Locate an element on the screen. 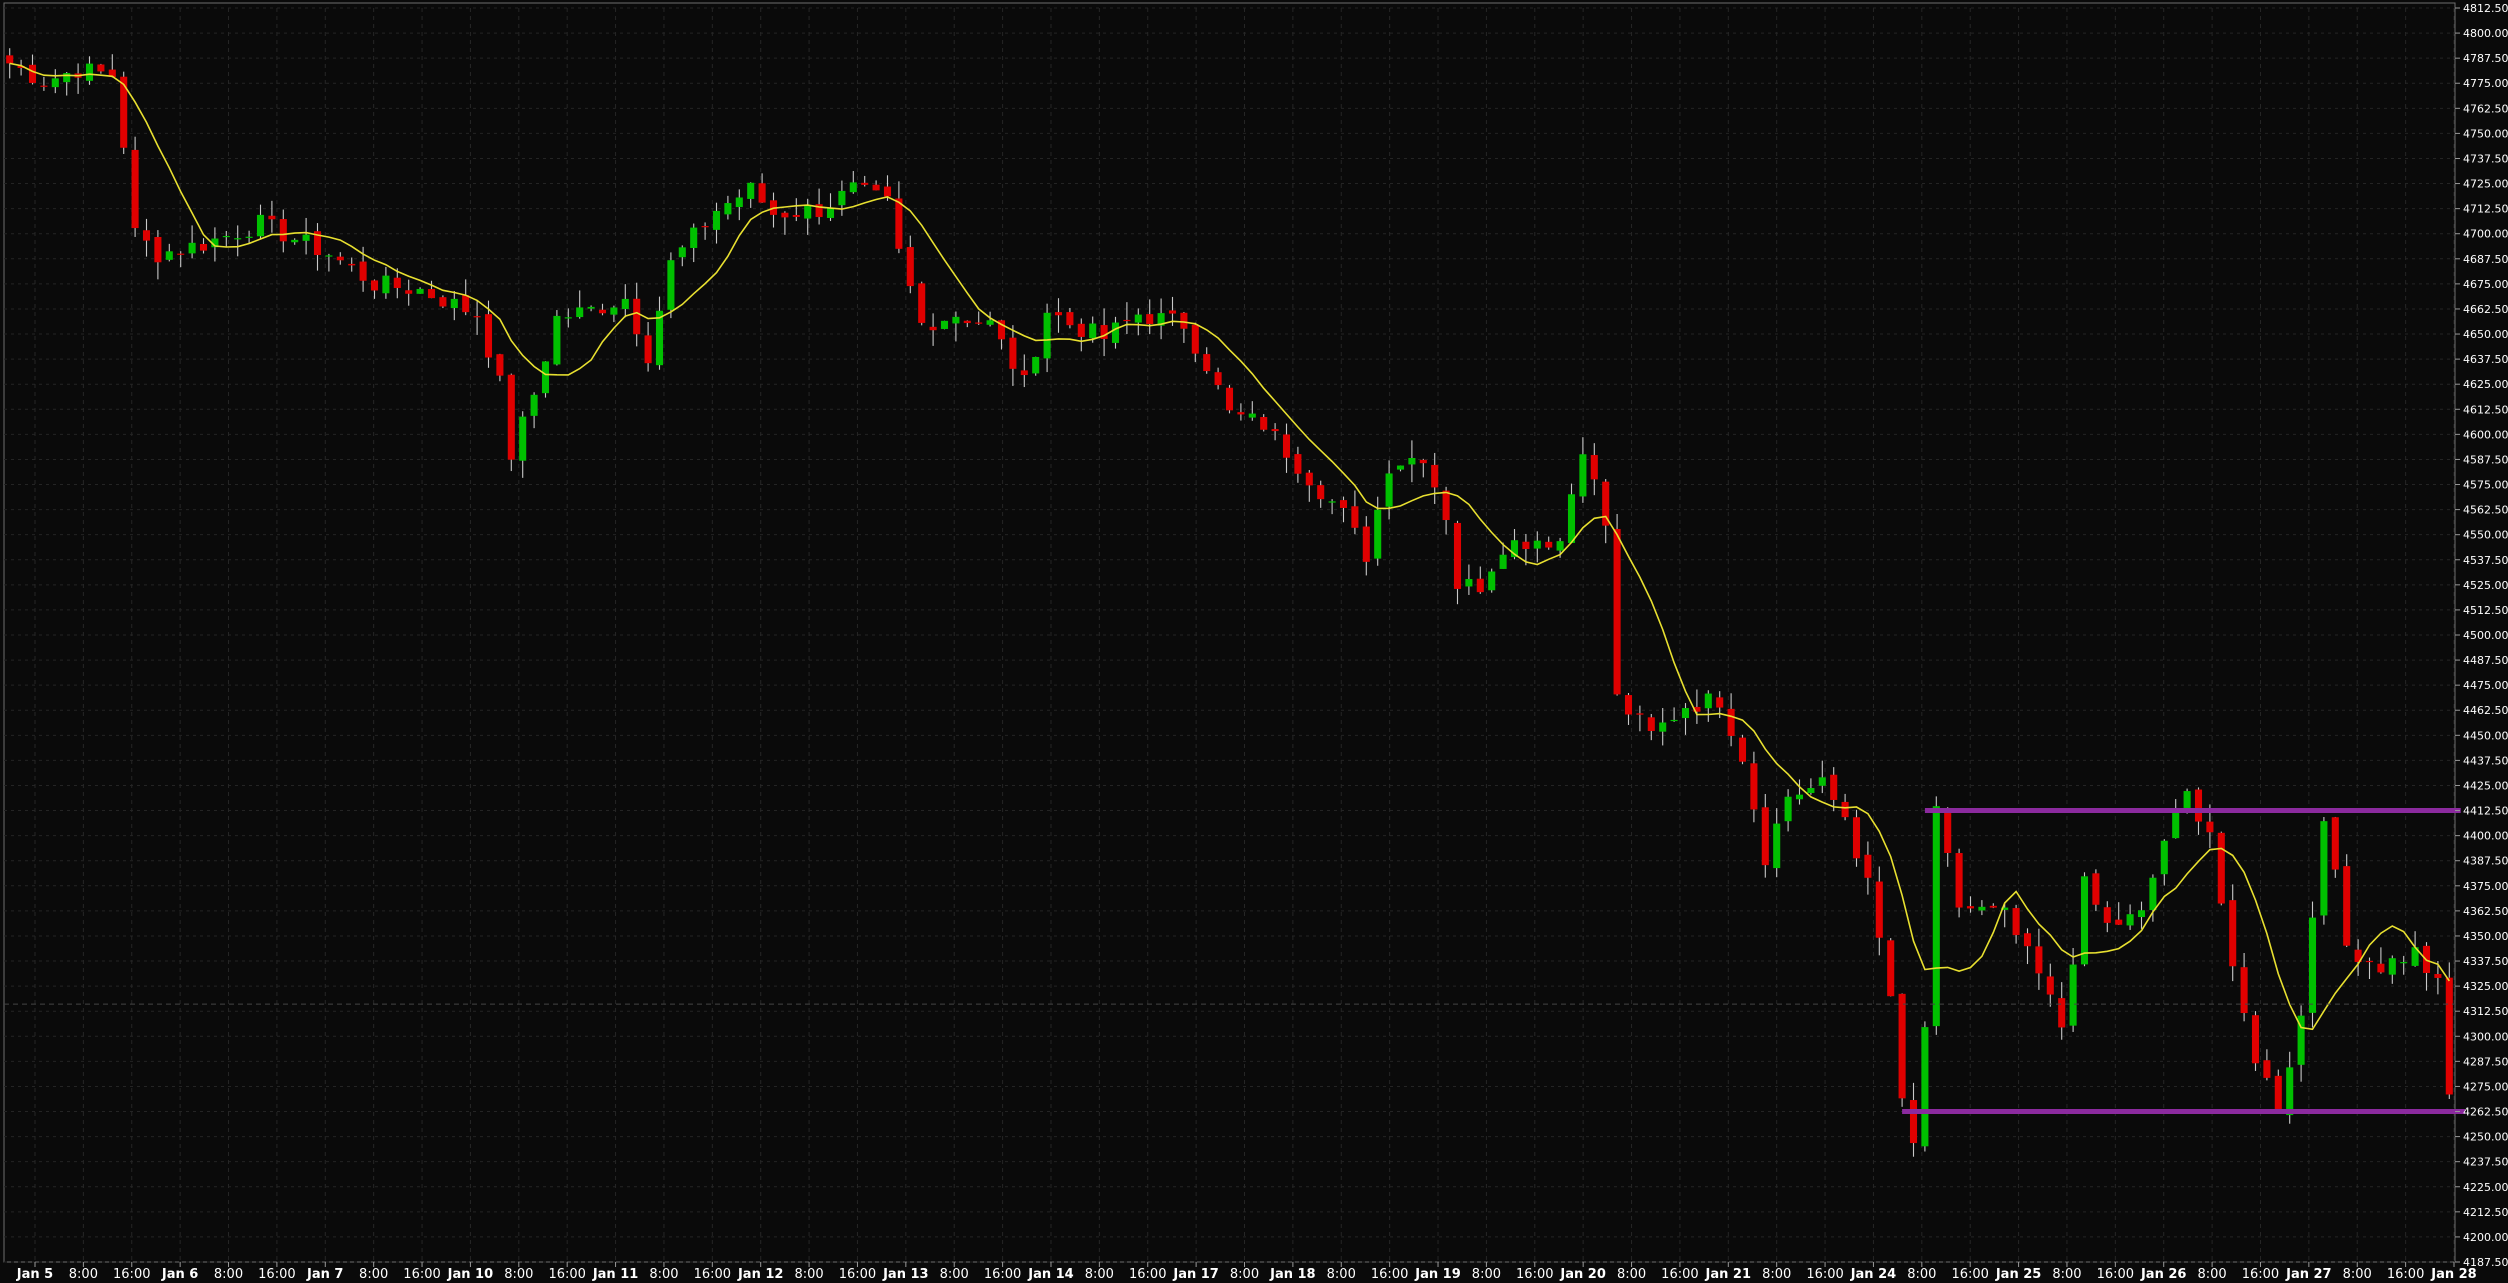  x-tick-label: Jan 6 is located at coordinates (179, 1274).